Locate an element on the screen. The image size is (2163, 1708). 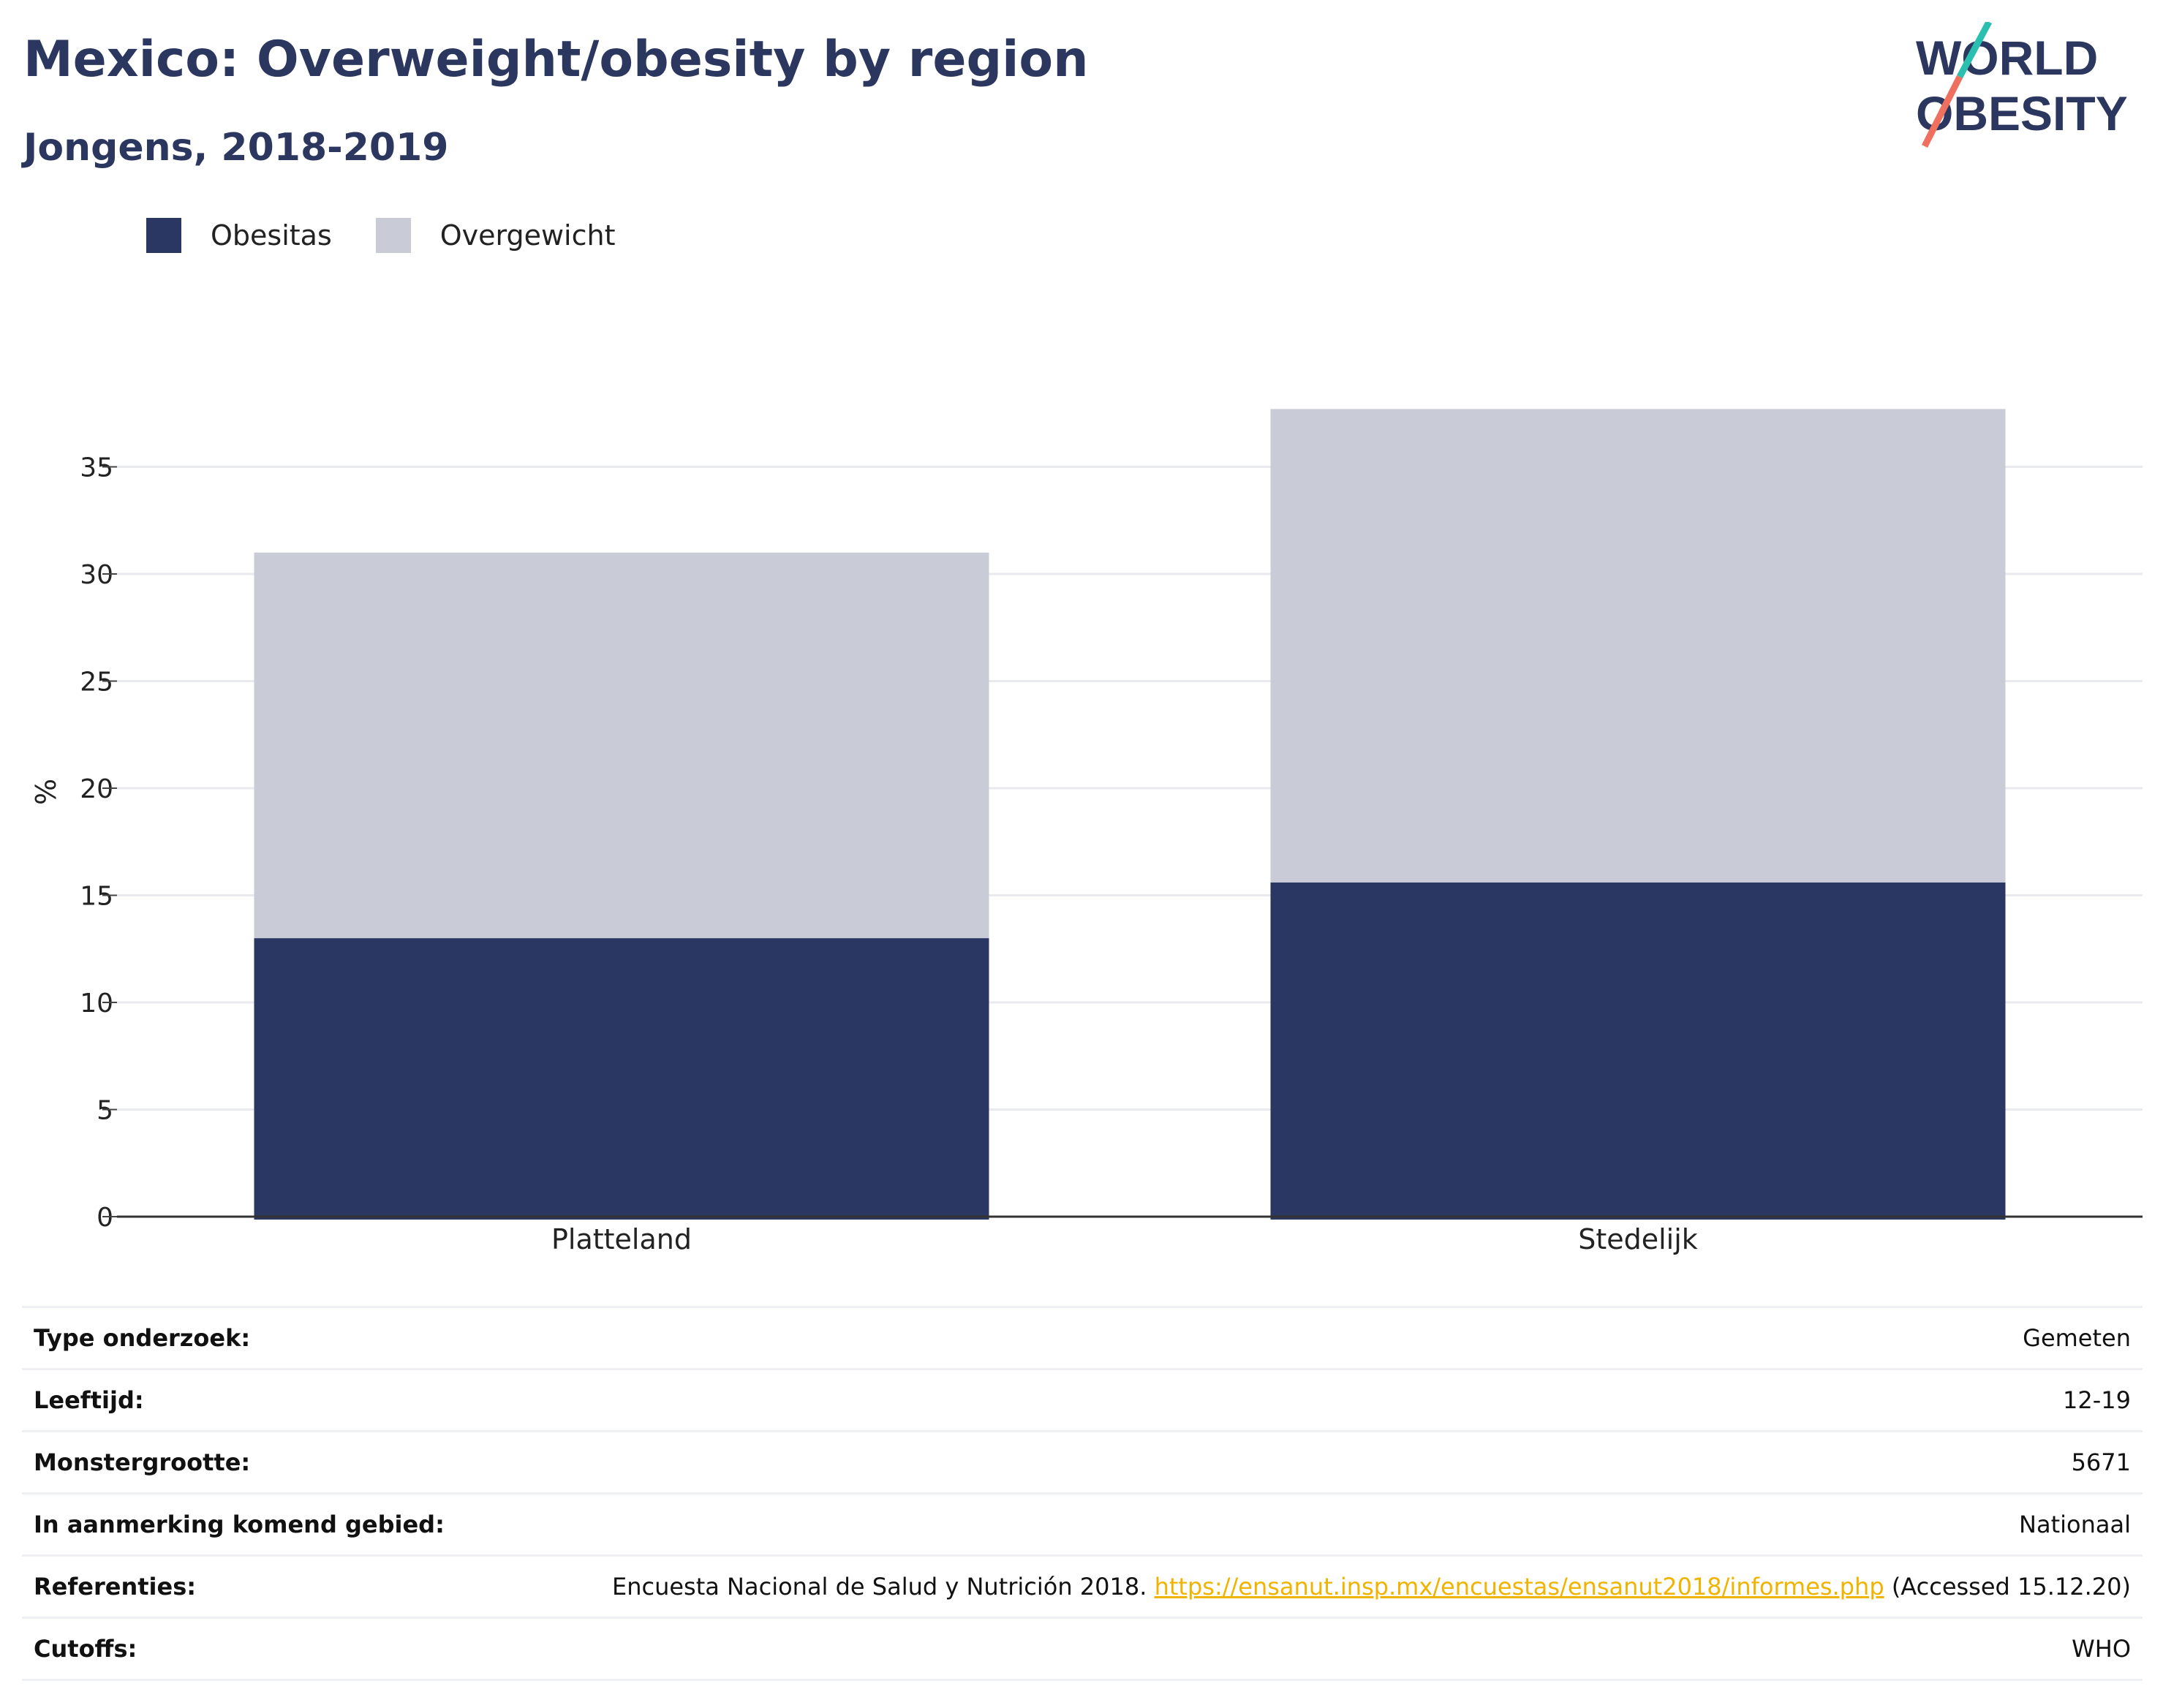
info-value: Gemeten is located at coordinates (2077, 1338).